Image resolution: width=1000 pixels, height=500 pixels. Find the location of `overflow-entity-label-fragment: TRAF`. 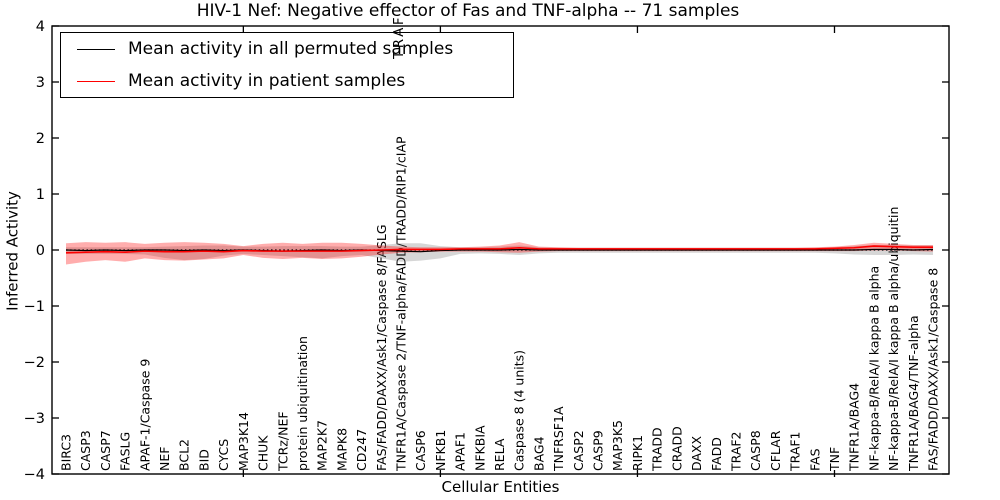

overflow-entity-label-fragment: TRAF is located at coordinates (399, 36).